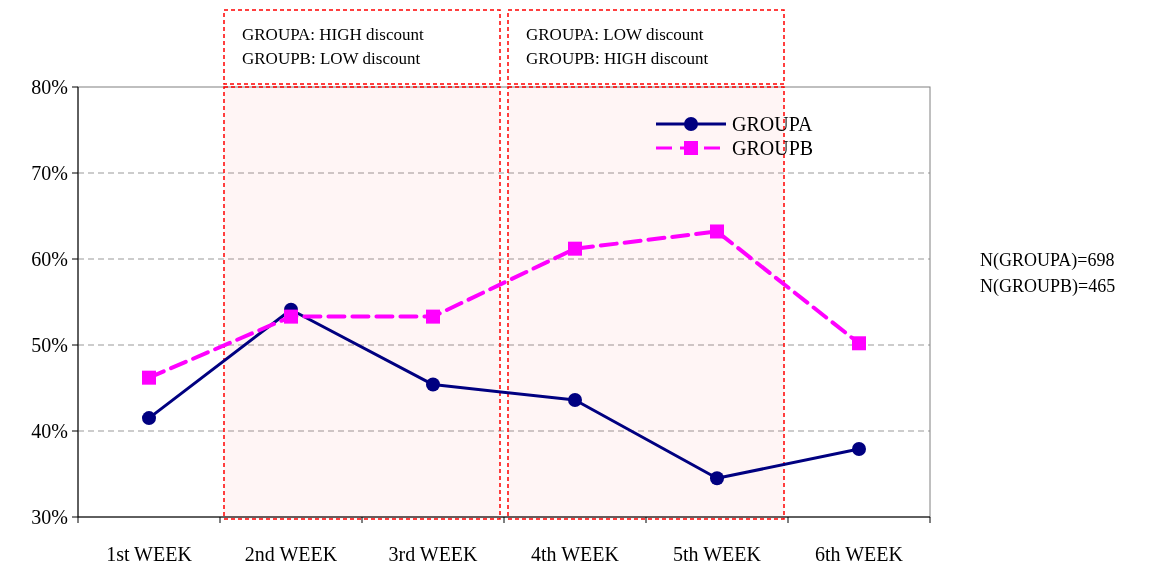 The image size is (1168, 568). I want to click on y-tick-label: 80%, so click(49, 87).